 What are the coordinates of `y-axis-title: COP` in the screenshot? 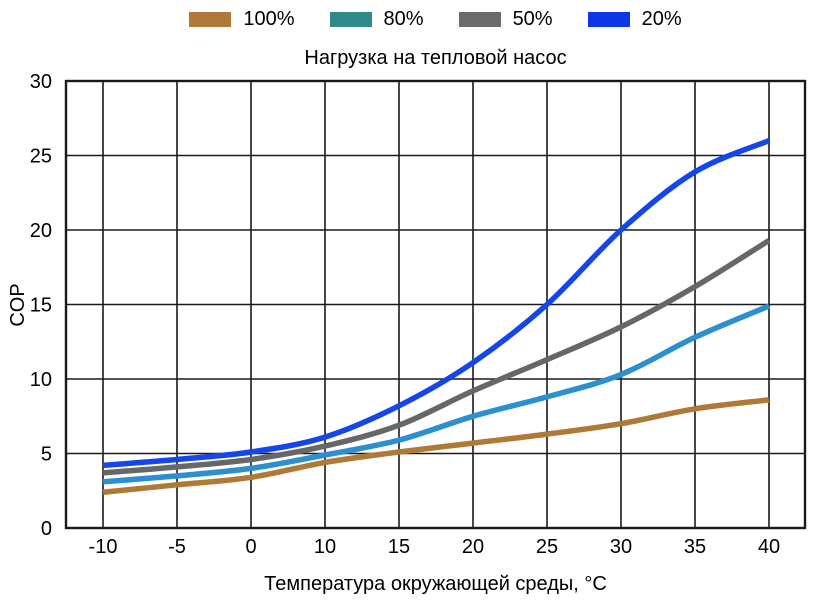 It's located at (18, 304).